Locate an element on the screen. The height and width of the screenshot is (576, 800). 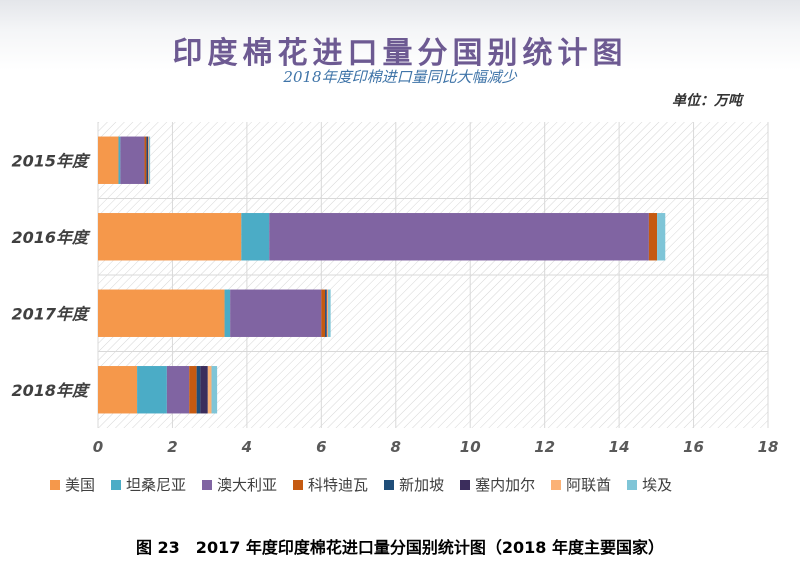
legend-item: 新加坡 is located at coordinates (414, 484).